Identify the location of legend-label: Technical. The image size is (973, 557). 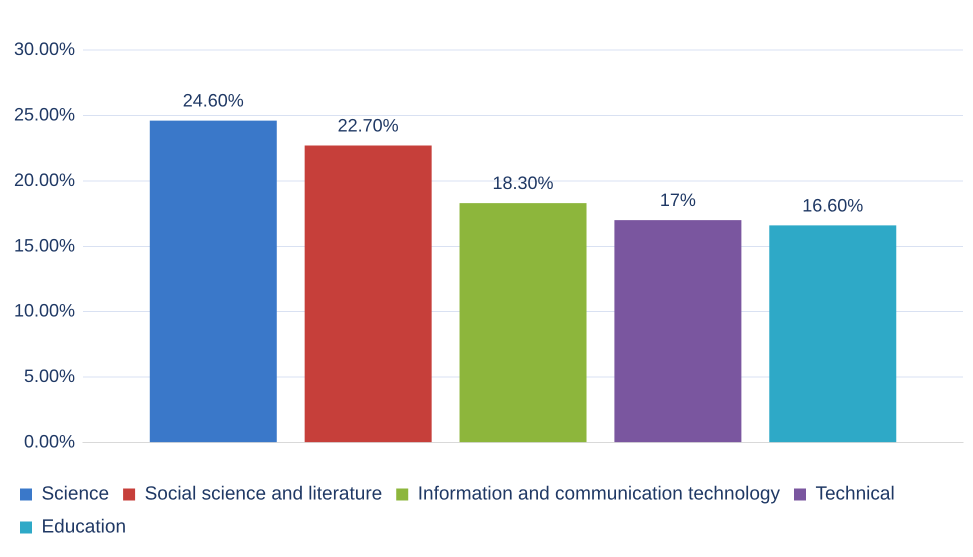
(855, 494).